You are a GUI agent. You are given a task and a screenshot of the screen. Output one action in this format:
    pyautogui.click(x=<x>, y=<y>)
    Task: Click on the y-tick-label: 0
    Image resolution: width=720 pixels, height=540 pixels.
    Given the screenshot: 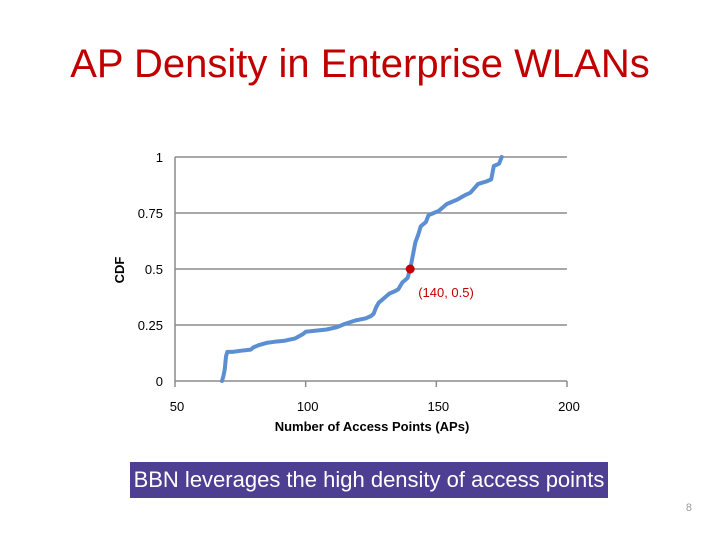 What is the action you would take?
    pyautogui.click(x=159, y=381)
    